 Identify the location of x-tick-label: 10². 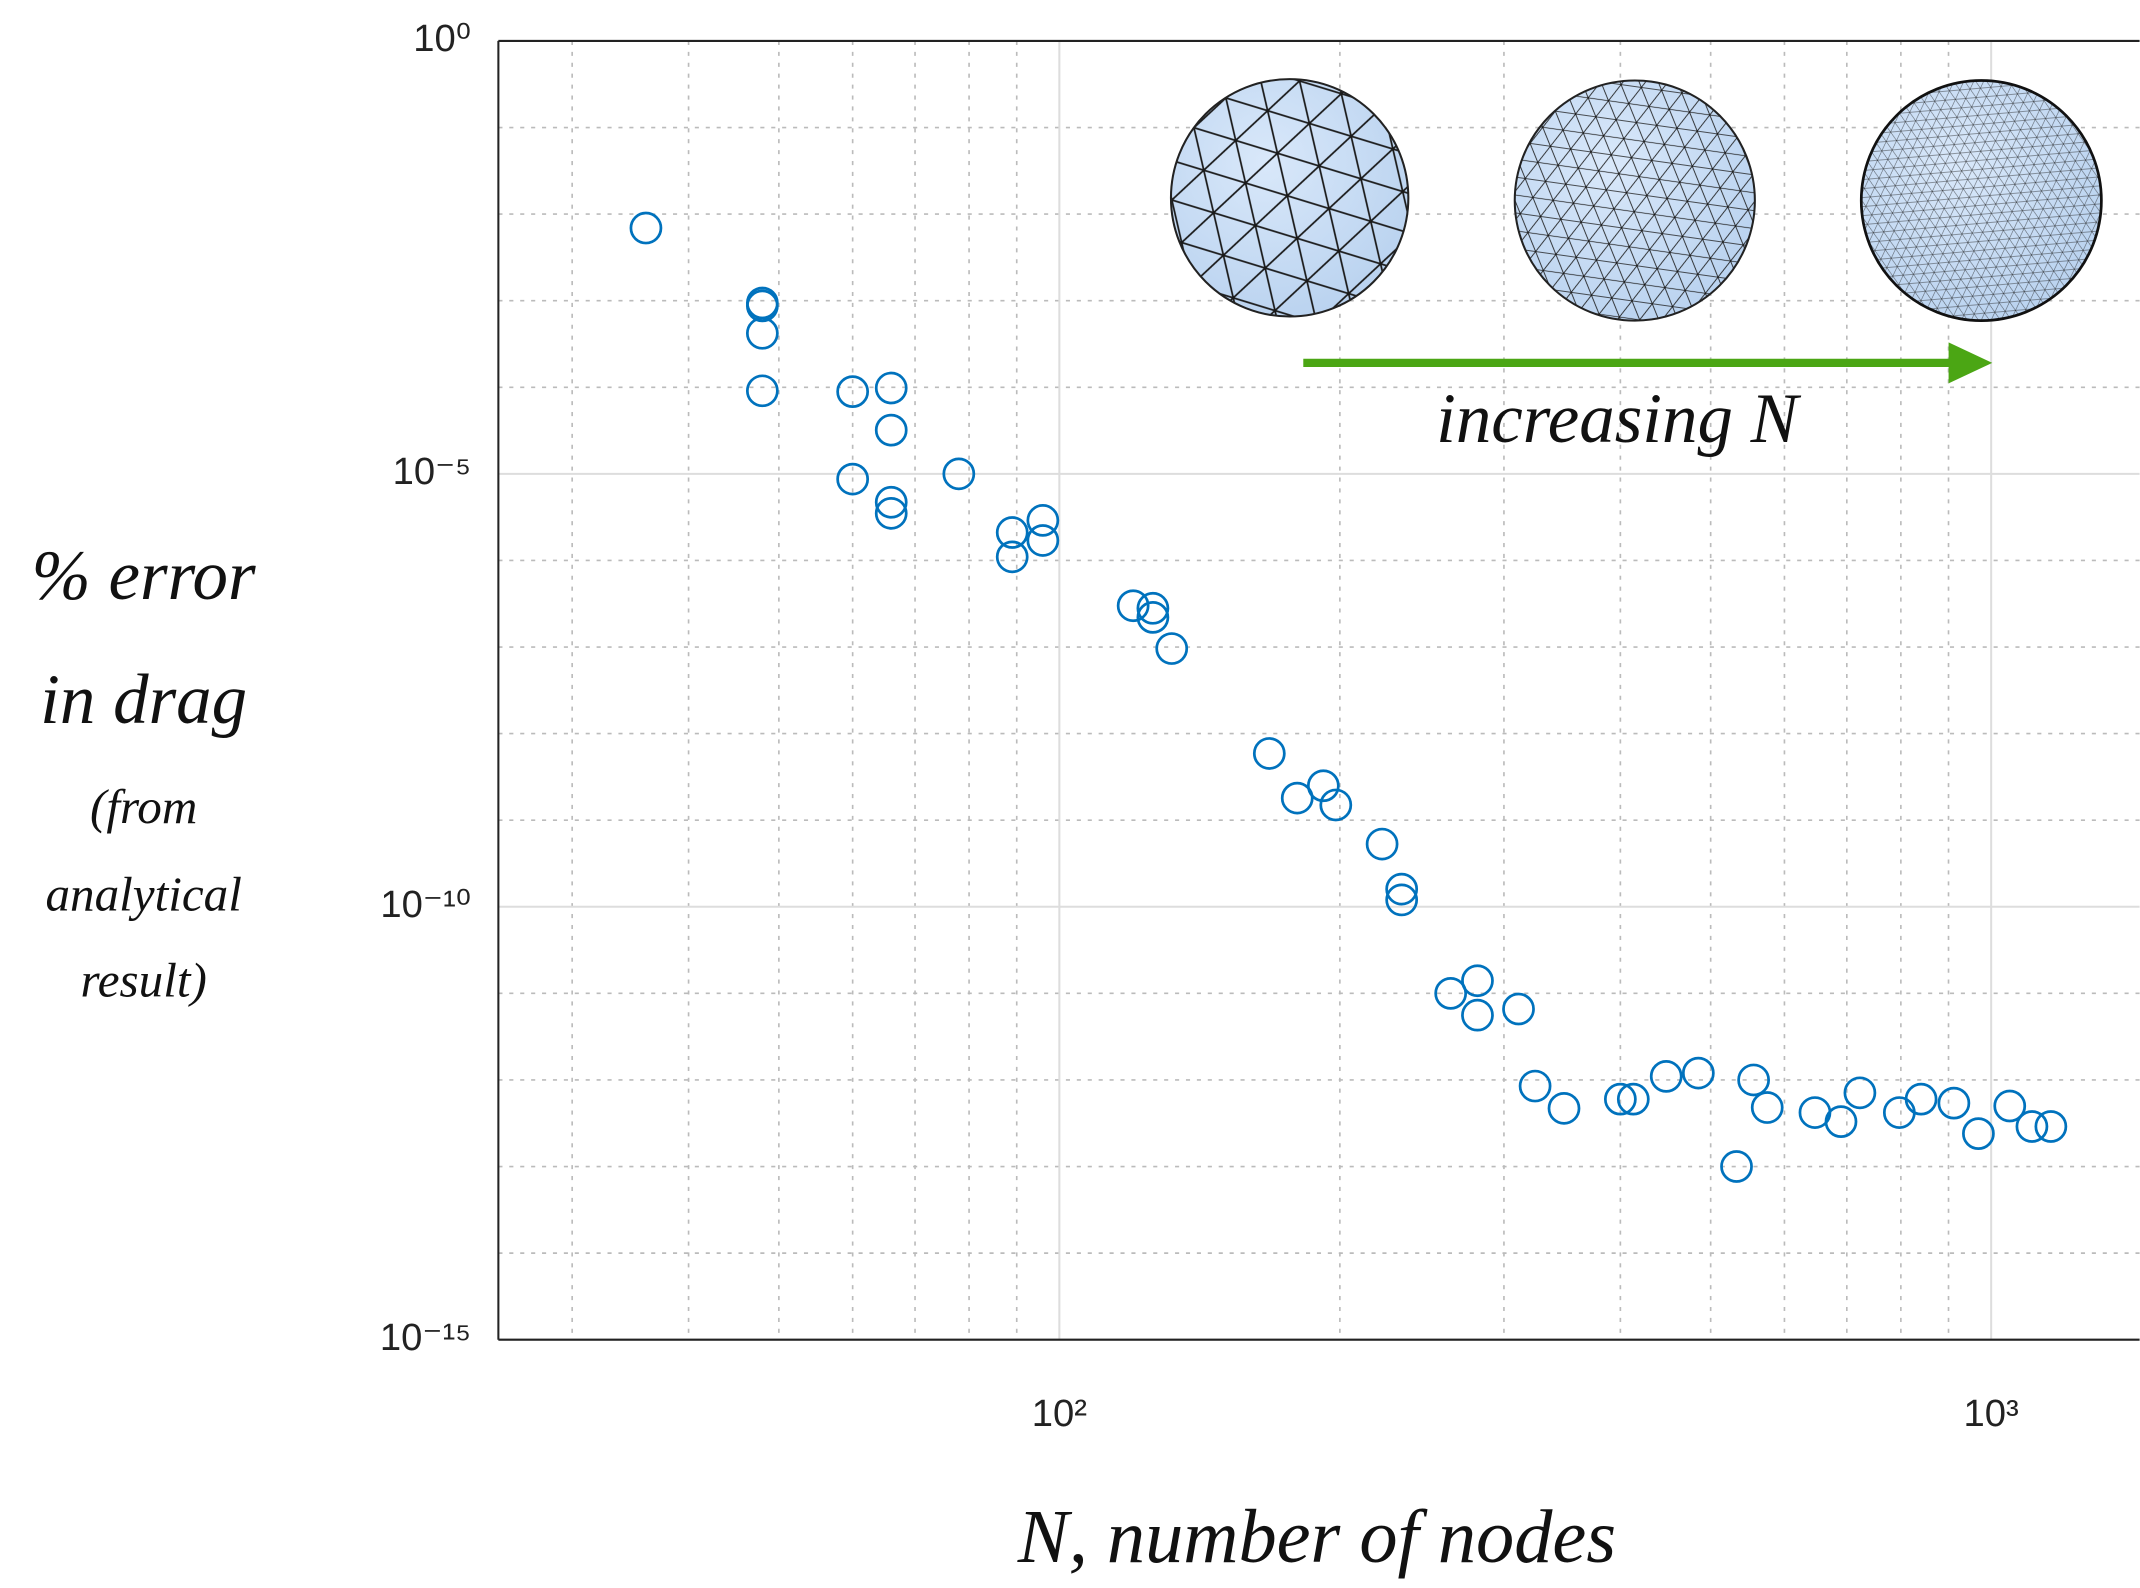
(1059, 1413).